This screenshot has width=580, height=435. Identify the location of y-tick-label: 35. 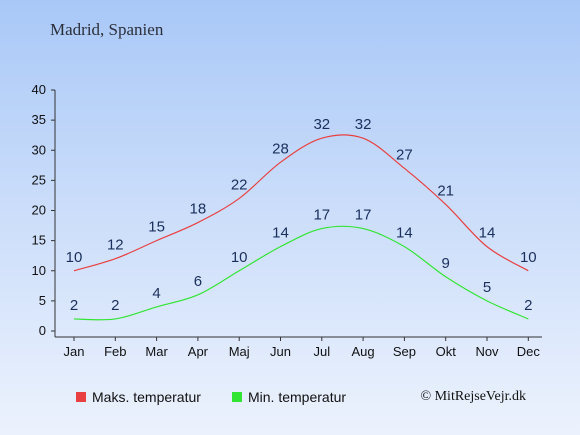
(39, 119).